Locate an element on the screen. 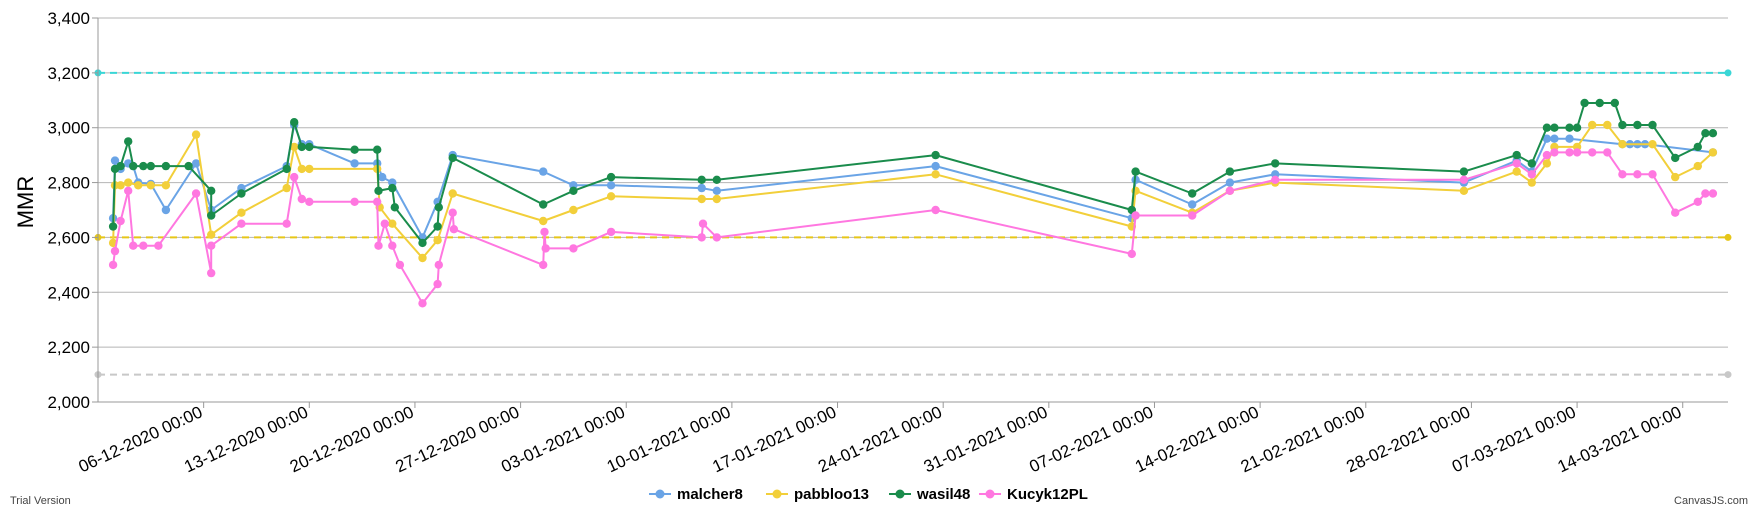 The height and width of the screenshot is (517, 1758). canvasjs-credit: CanvasJS.com is located at coordinates (1711, 501).